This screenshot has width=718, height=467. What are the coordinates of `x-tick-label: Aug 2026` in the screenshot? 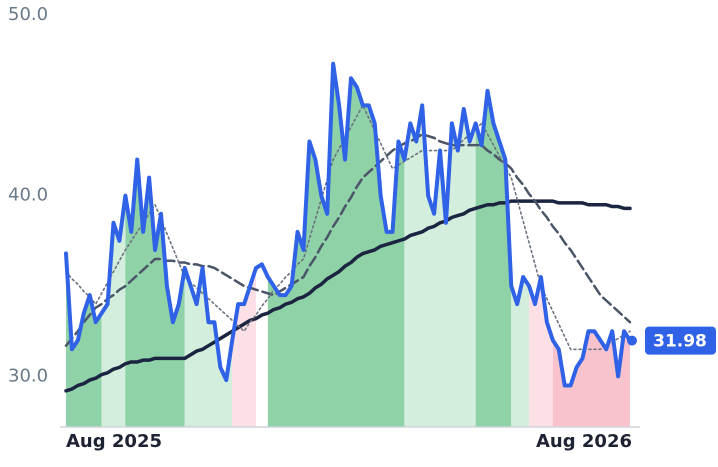 It's located at (584, 441).